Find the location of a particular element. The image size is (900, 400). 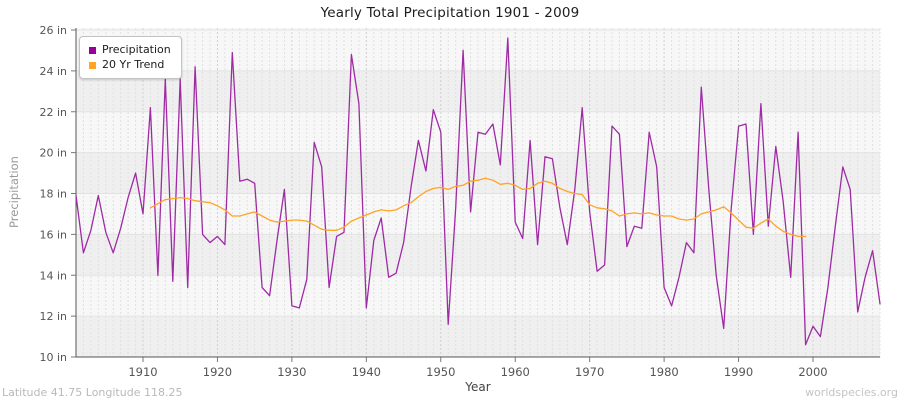

x-tick-label: 1940 is located at coordinates (366, 372).